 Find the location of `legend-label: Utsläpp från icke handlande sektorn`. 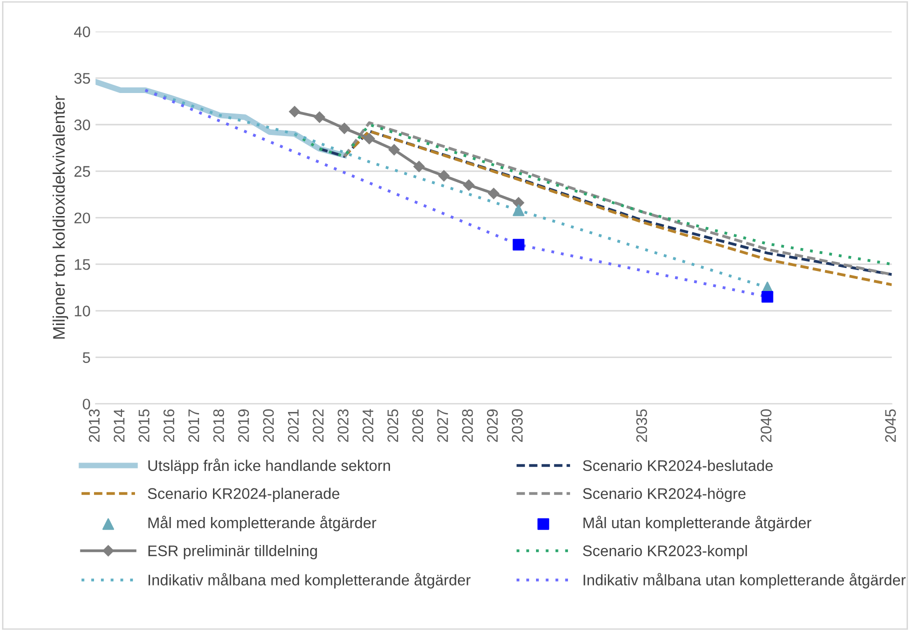

legend-label: Utsläpp från icke handlande sektorn is located at coordinates (269, 466).